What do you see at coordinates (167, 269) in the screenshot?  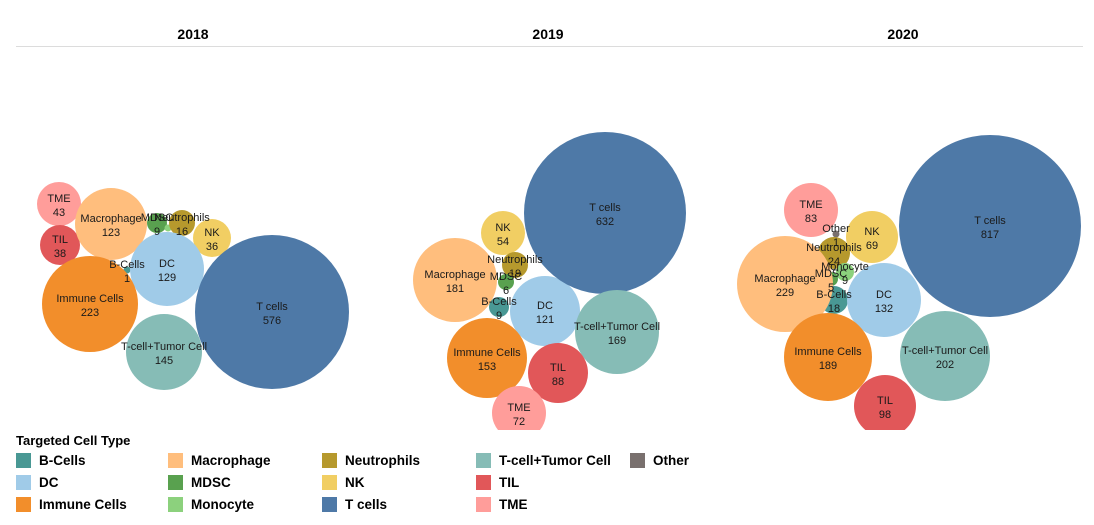 I see `bubble-2018-dc` at bounding box center [167, 269].